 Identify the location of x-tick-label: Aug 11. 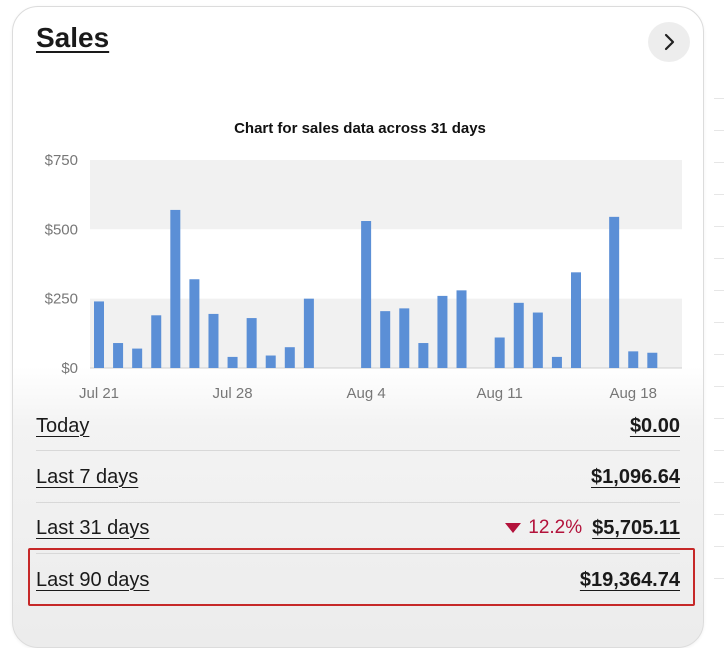
(499, 393).